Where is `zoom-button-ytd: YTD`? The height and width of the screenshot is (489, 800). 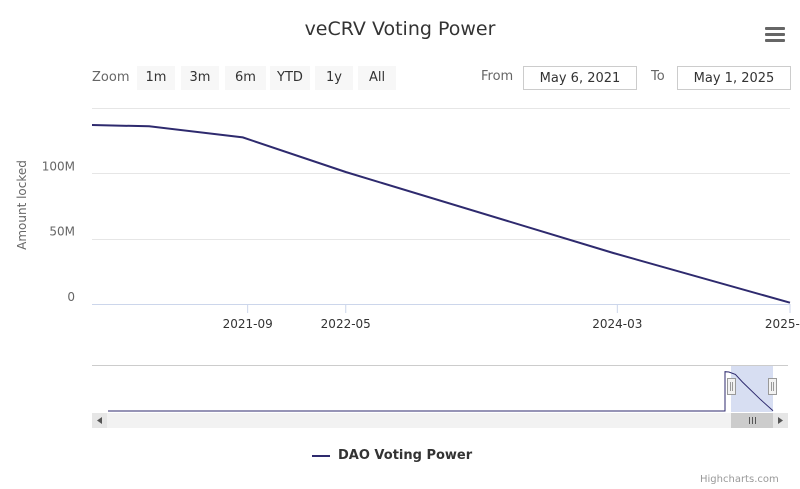
zoom-button-ytd: YTD is located at coordinates (290, 78).